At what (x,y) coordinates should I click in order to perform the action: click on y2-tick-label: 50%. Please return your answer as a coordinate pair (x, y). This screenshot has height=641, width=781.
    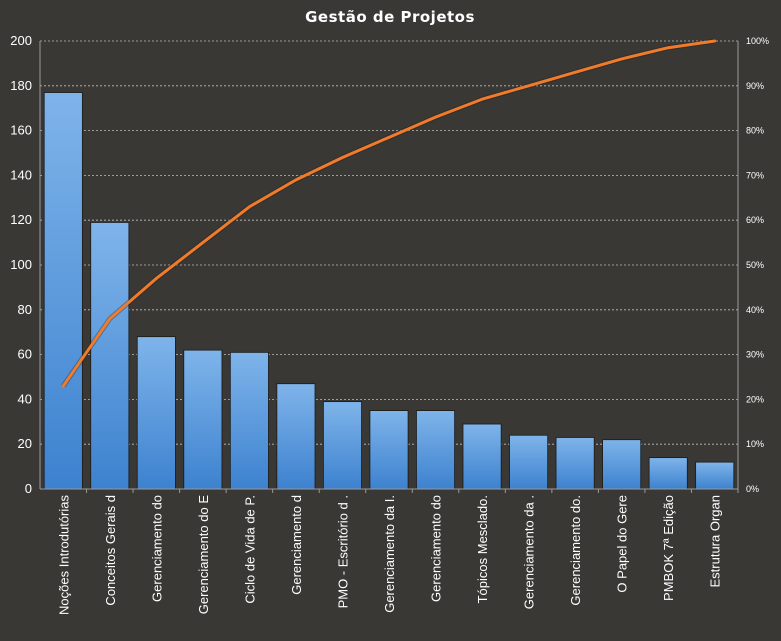
    Looking at the image, I should click on (755, 265).